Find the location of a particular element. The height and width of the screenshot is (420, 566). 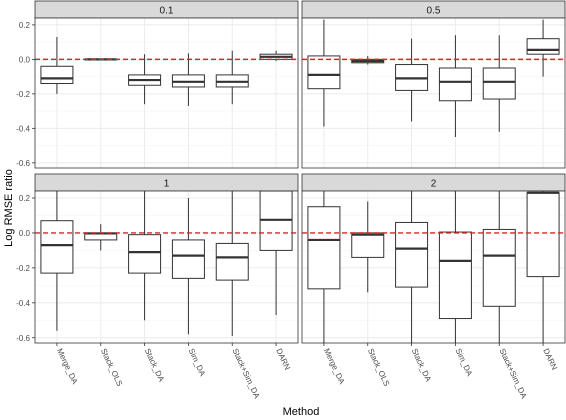

facet-strip-label: 0.5 is located at coordinates (434, 11).